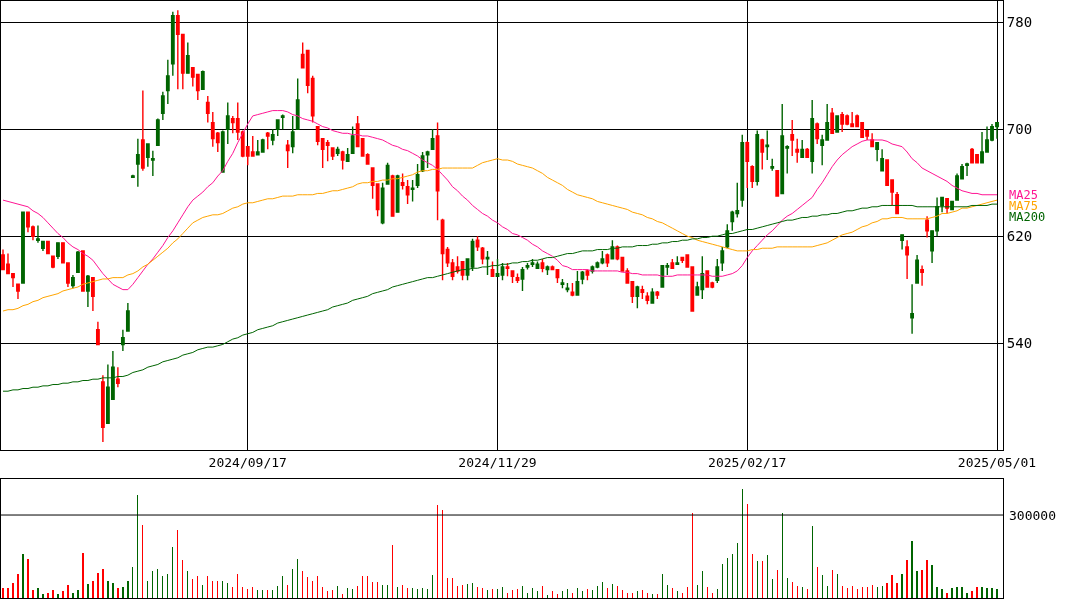 The width and height of the screenshot is (1065, 600). Describe the element at coordinates (747, 462) in the screenshot. I see `x-tick-label: 2025/02/17` at that location.